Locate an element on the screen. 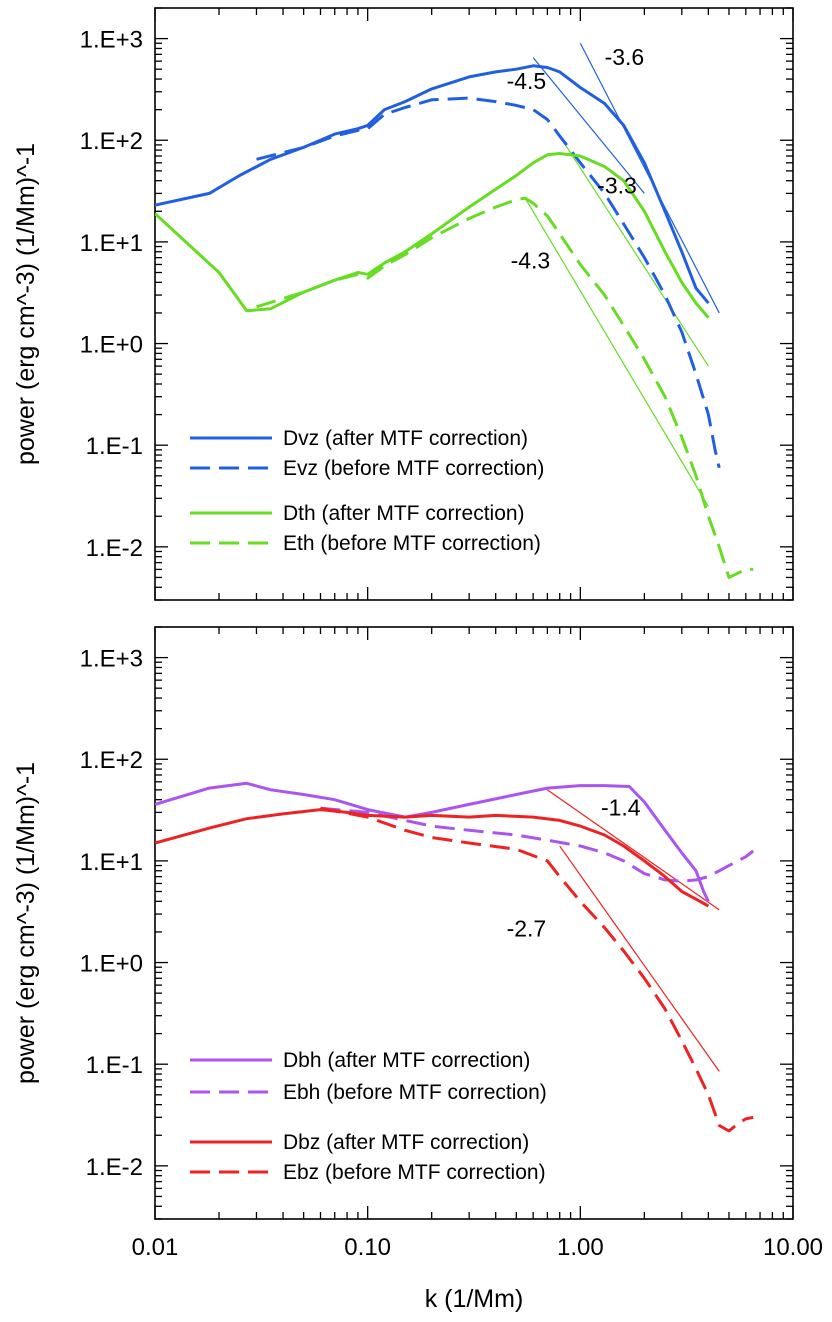 This screenshot has height=1322, width=832. slope-label: -3.6 is located at coordinates (625, 57).